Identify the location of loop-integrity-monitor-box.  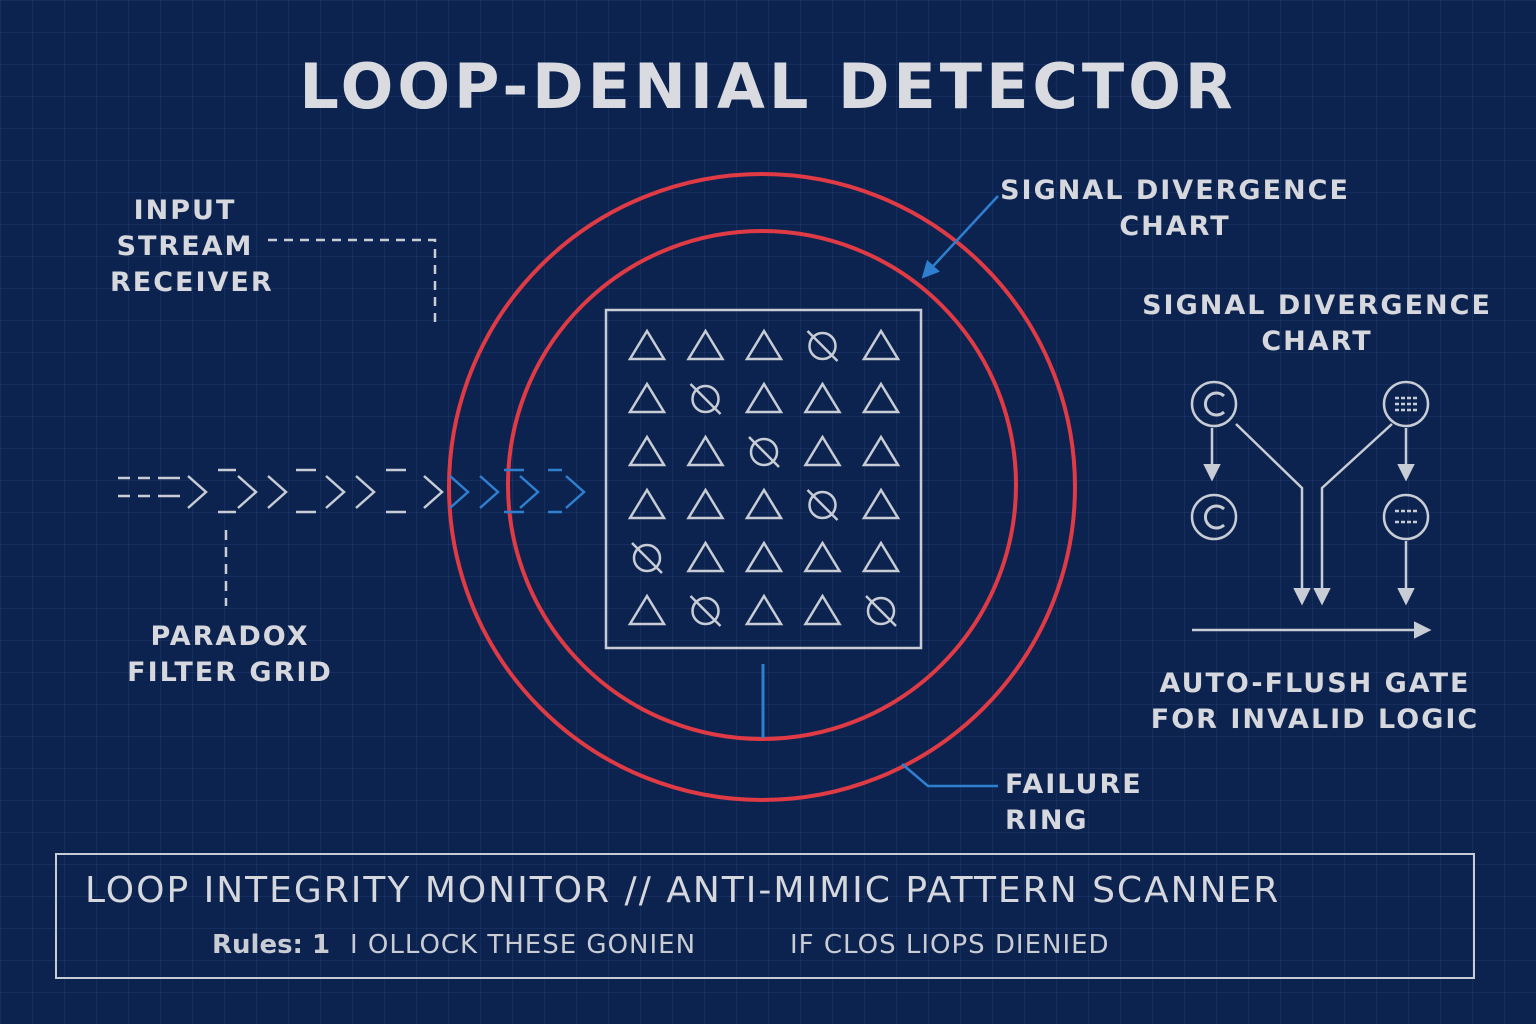
(765, 916).